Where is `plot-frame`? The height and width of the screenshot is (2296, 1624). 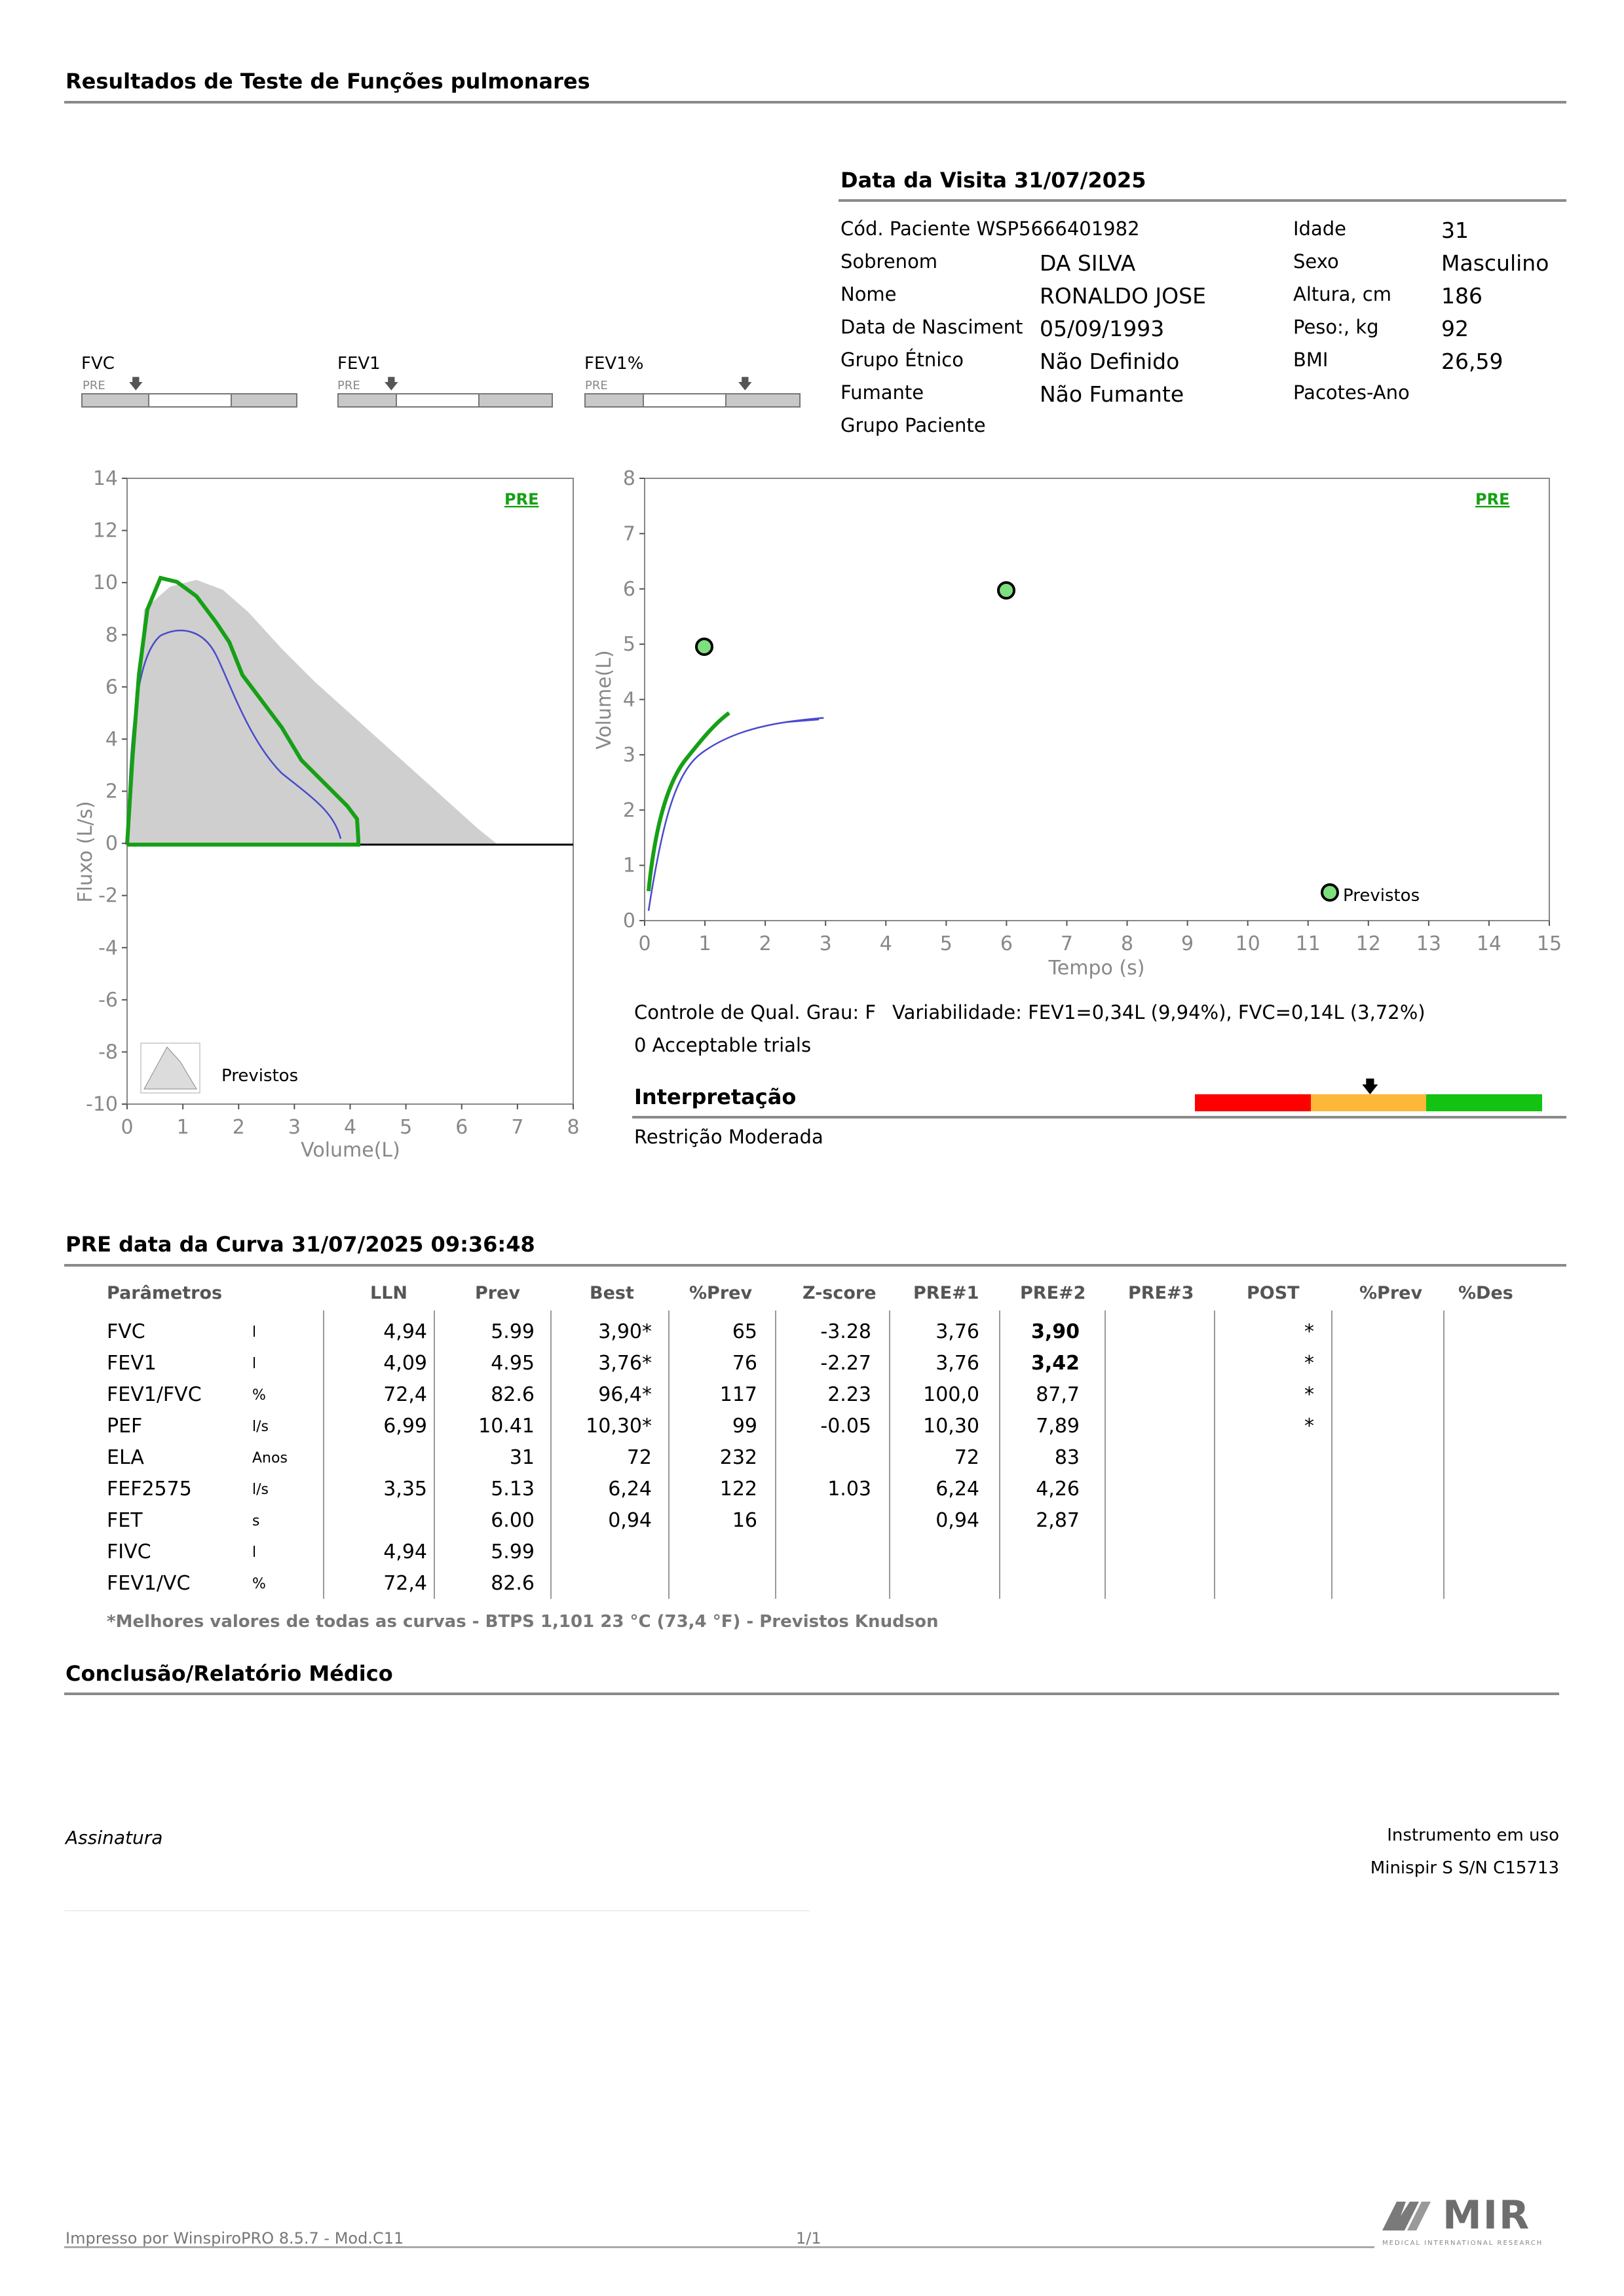 plot-frame is located at coordinates (1097, 699).